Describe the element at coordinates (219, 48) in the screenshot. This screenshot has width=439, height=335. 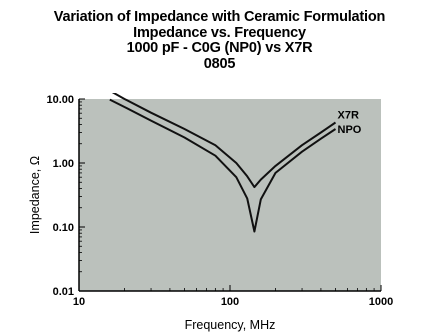
I see `chart-subtitle-2: 1000 pF - C0G (NP0) vs X7R` at that location.